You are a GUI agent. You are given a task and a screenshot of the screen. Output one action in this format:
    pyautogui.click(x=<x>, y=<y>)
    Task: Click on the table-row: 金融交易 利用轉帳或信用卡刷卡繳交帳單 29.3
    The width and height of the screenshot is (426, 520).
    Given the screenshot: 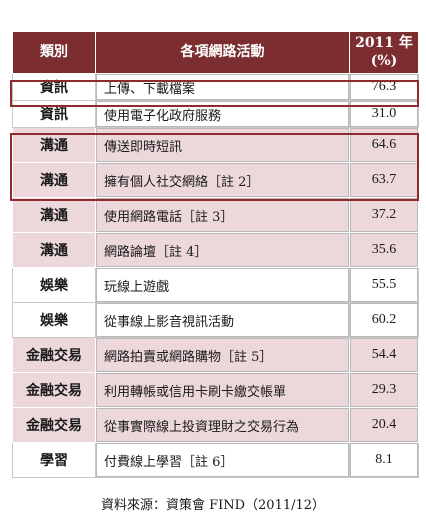 What is the action you would take?
    pyautogui.click(x=215, y=390)
    